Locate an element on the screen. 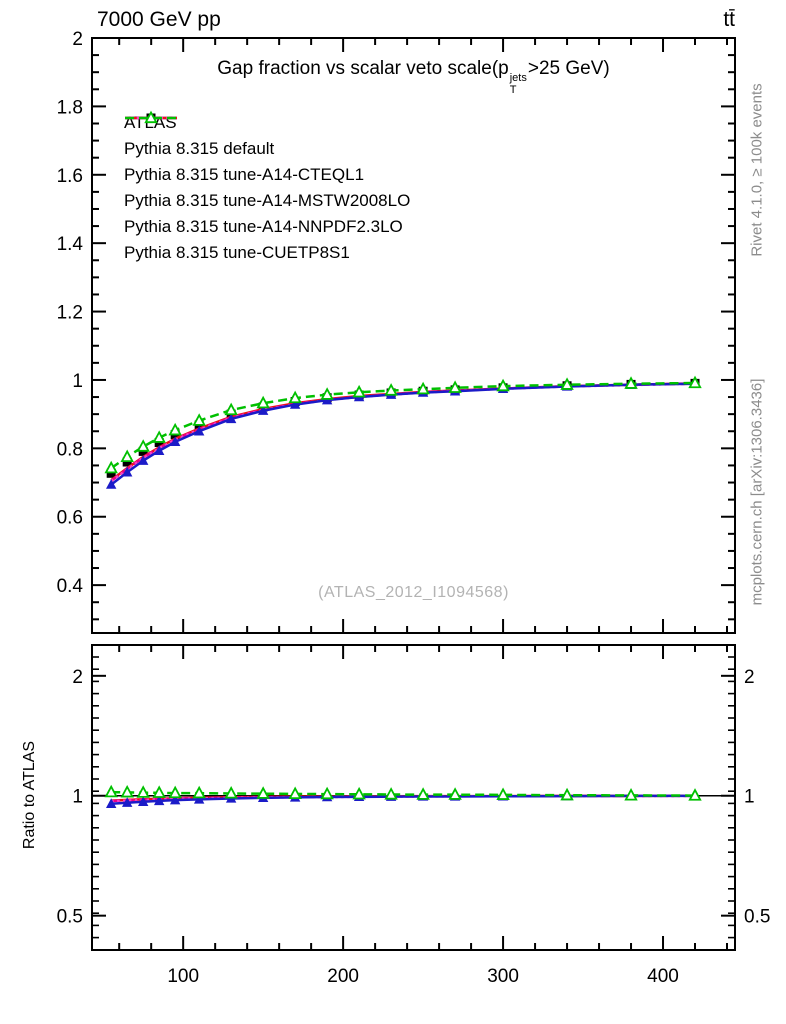 This screenshot has width=786, height=1024. beam-energy-label: 7000 GeV pp is located at coordinates (159, 19).